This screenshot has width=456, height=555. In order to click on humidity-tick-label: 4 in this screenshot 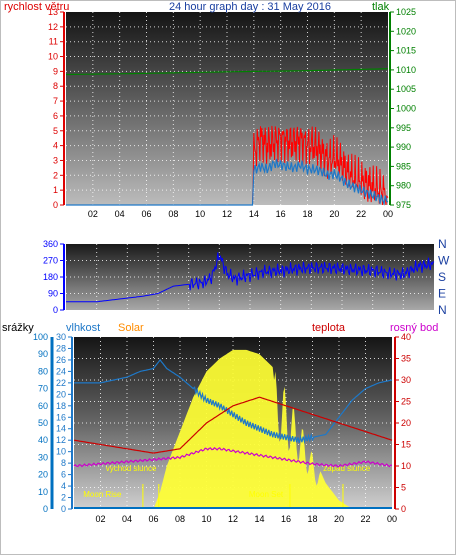, I will do `click(63, 486)`.